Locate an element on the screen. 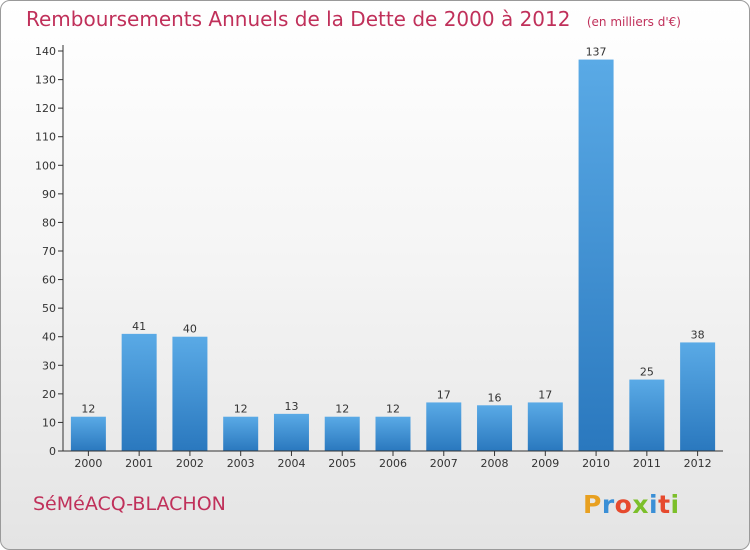 The width and height of the screenshot is (750, 550). x-tick-label: 2007 is located at coordinates (444, 463).